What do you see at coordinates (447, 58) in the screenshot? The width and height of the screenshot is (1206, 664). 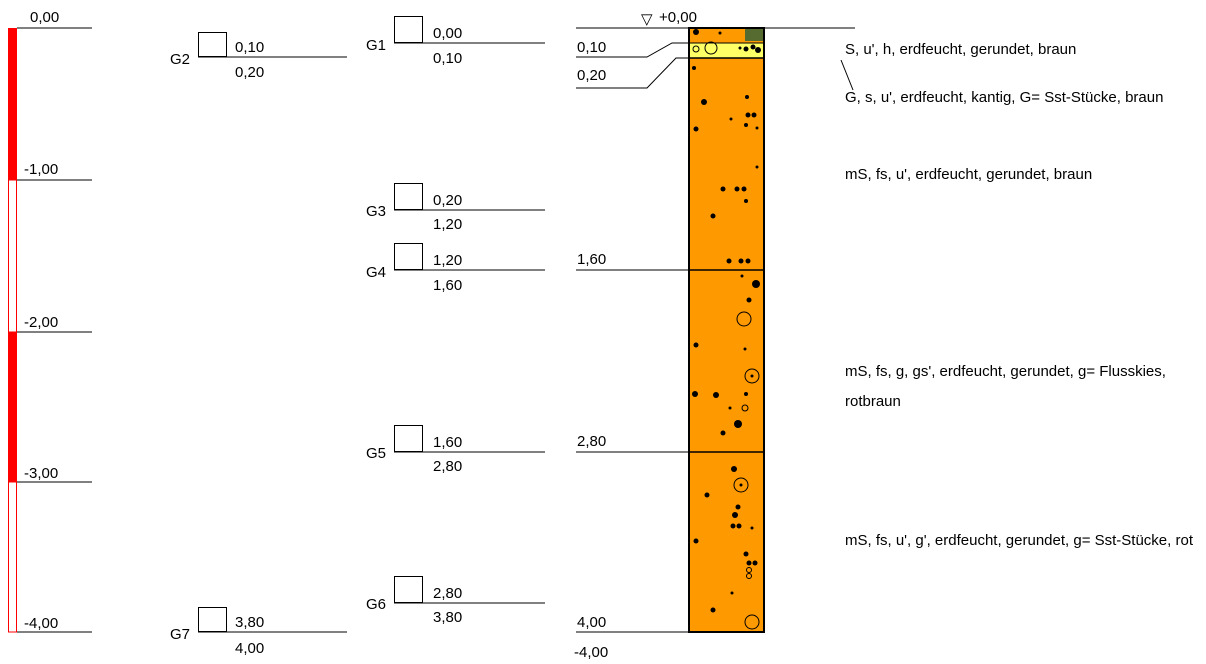 I see `sample-bottom: 0,10` at bounding box center [447, 58].